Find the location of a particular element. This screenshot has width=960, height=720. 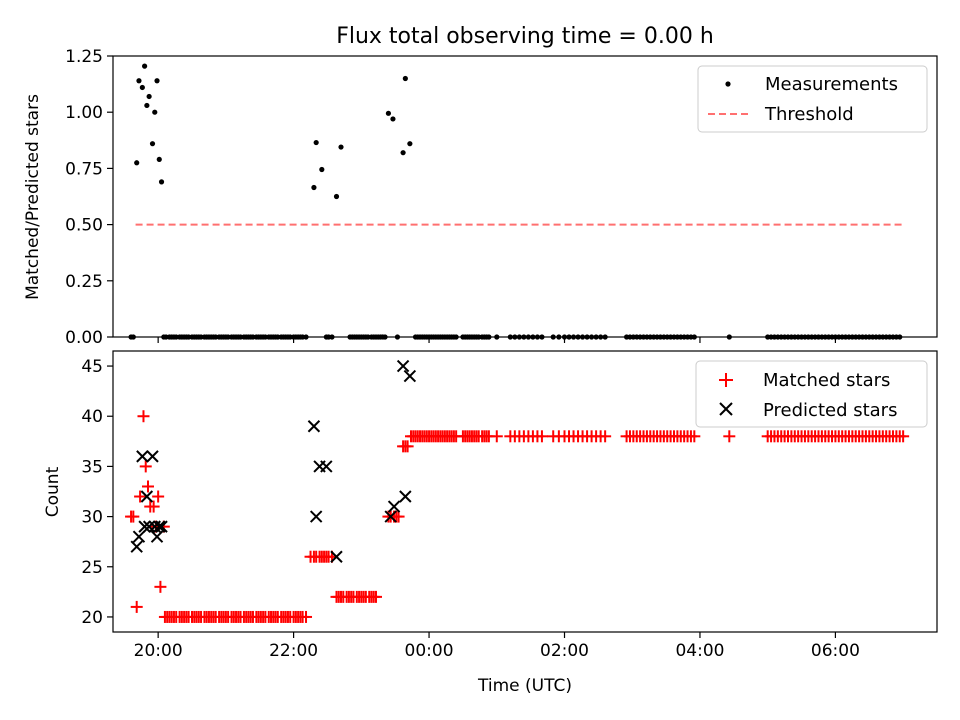

x-tick-label: 22:00 is located at coordinates (293, 651).